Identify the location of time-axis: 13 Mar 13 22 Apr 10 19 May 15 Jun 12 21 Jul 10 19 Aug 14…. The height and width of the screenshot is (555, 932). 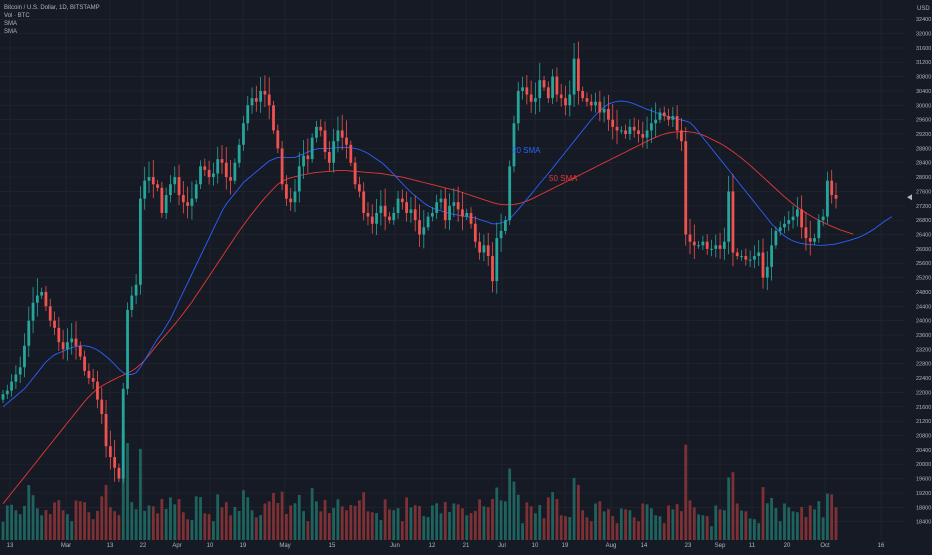
(446, 546).